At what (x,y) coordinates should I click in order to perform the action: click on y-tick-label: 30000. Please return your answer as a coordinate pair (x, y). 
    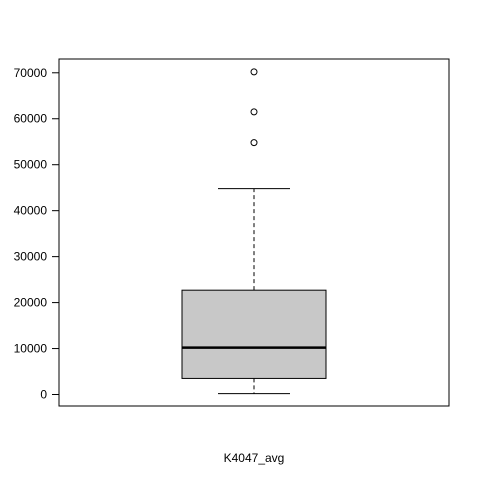
    Looking at the image, I should click on (31, 257).